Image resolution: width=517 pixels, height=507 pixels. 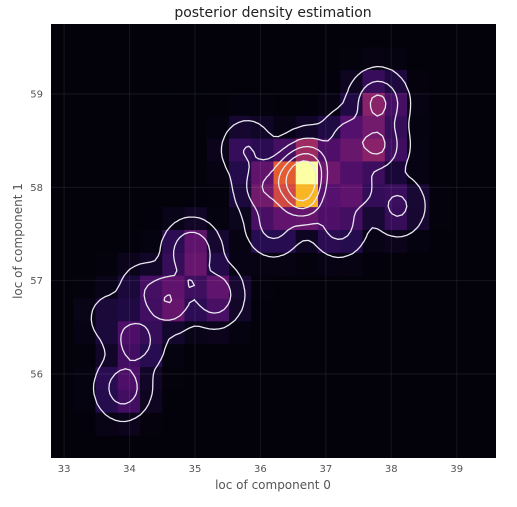 I want to click on x-tick-label: 35, so click(x=195, y=469).